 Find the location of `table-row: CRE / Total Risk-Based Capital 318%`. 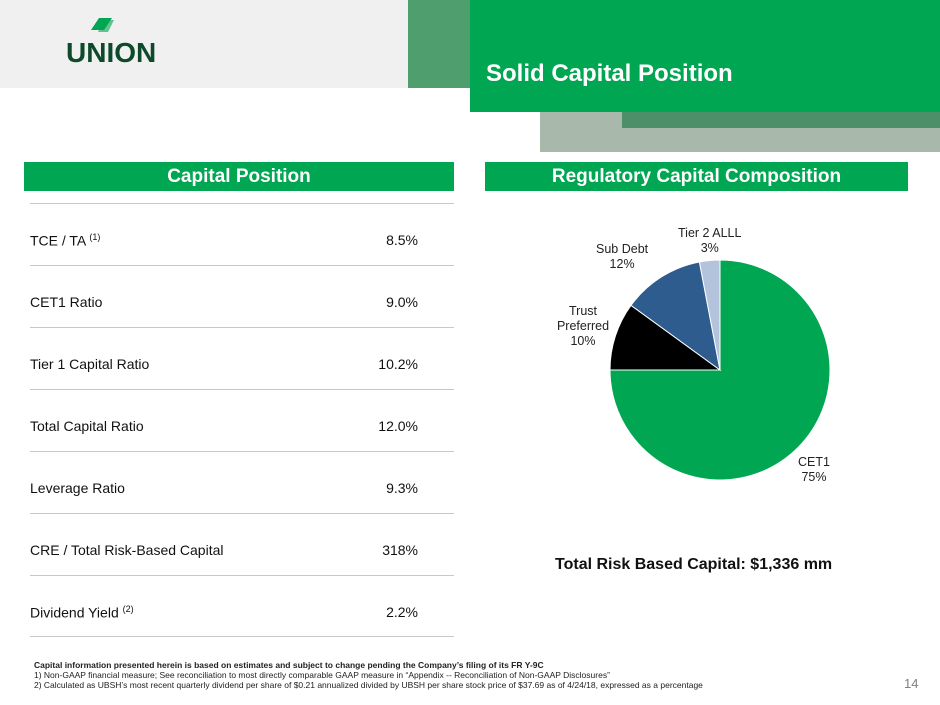

table-row: CRE / Total Risk-Based Capital 318% is located at coordinates (242, 544).